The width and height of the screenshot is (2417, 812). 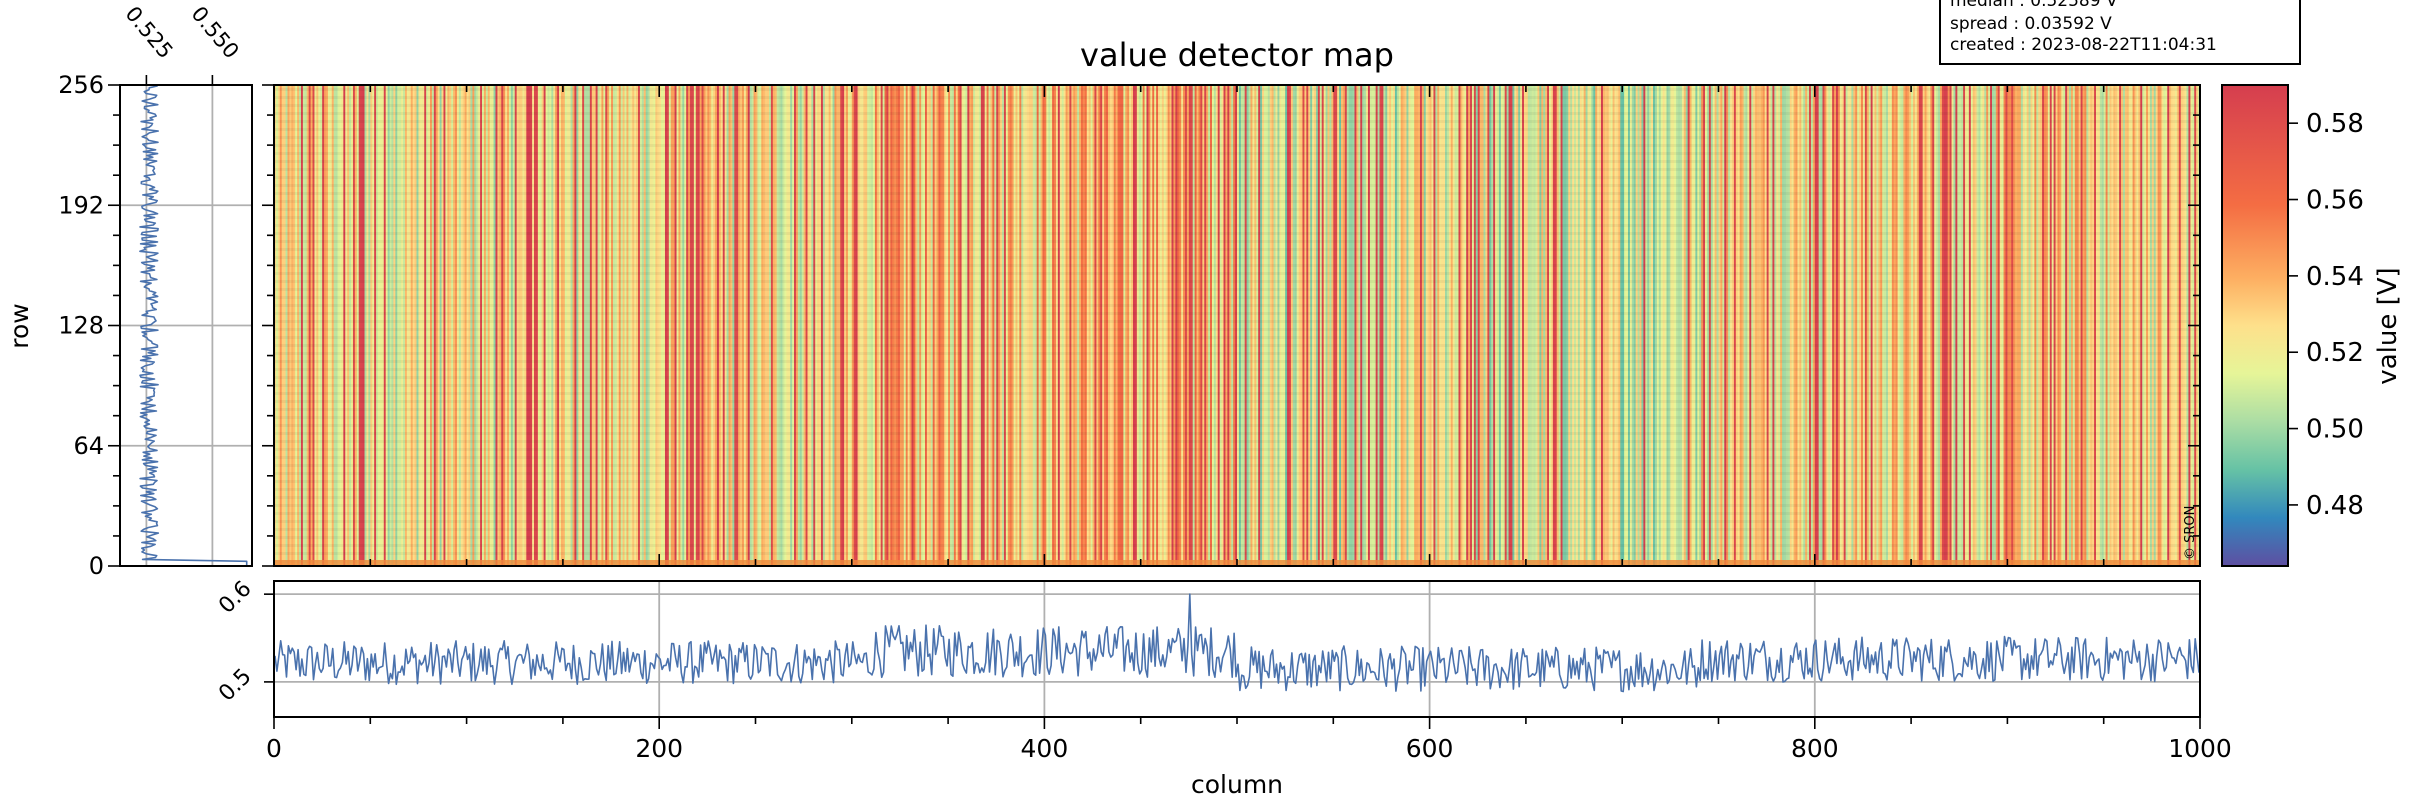 What do you see at coordinates (1430, 748) in the screenshot?
I see `column-tick-label-600: 600` at bounding box center [1430, 748].